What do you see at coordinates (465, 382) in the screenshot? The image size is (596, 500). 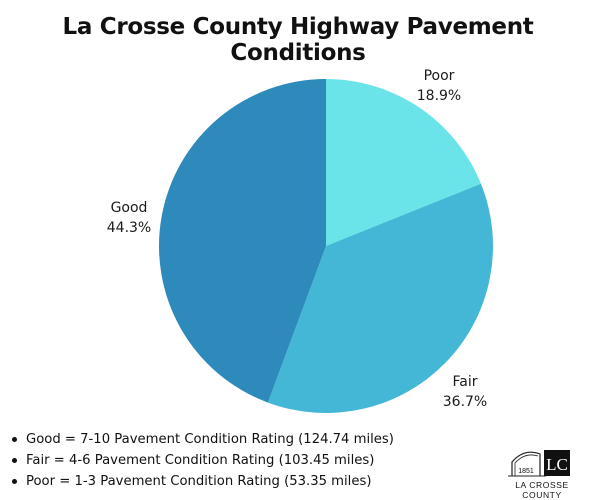 I see `slice-label-fair-name: Fair` at bounding box center [465, 382].